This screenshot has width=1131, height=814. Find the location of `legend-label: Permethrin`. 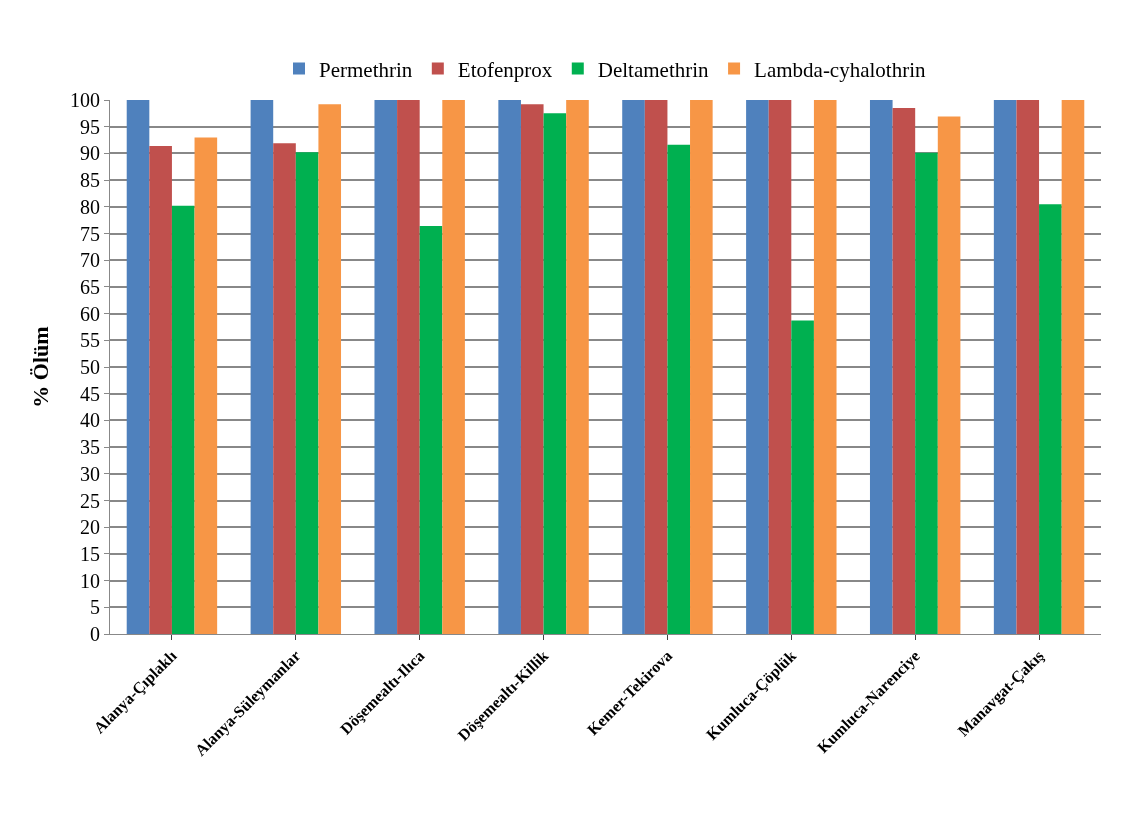

legend-label: Permethrin is located at coordinates (366, 69).